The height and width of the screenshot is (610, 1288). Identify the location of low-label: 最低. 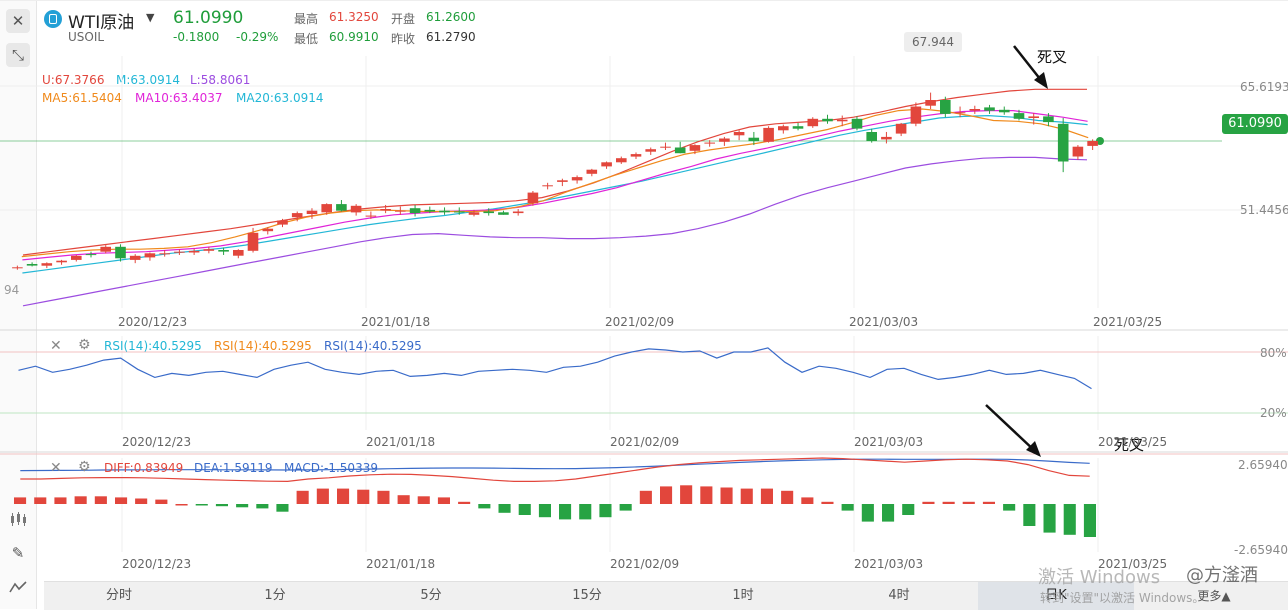
(306, 39).